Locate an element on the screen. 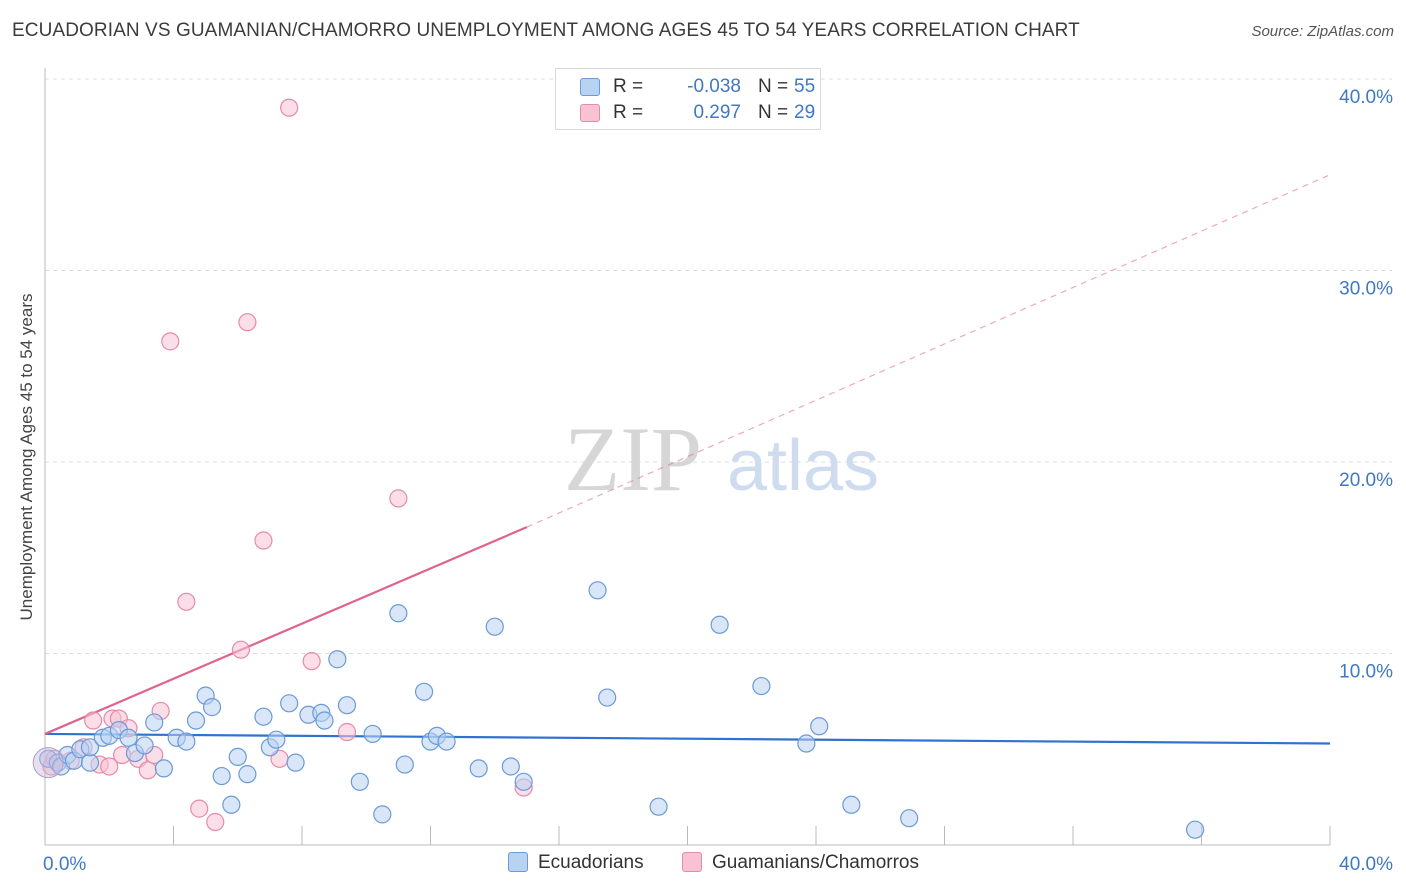 This screenshot has height=892, width=1406. legend-n-value: 29 is located at coordinates (805, 112).